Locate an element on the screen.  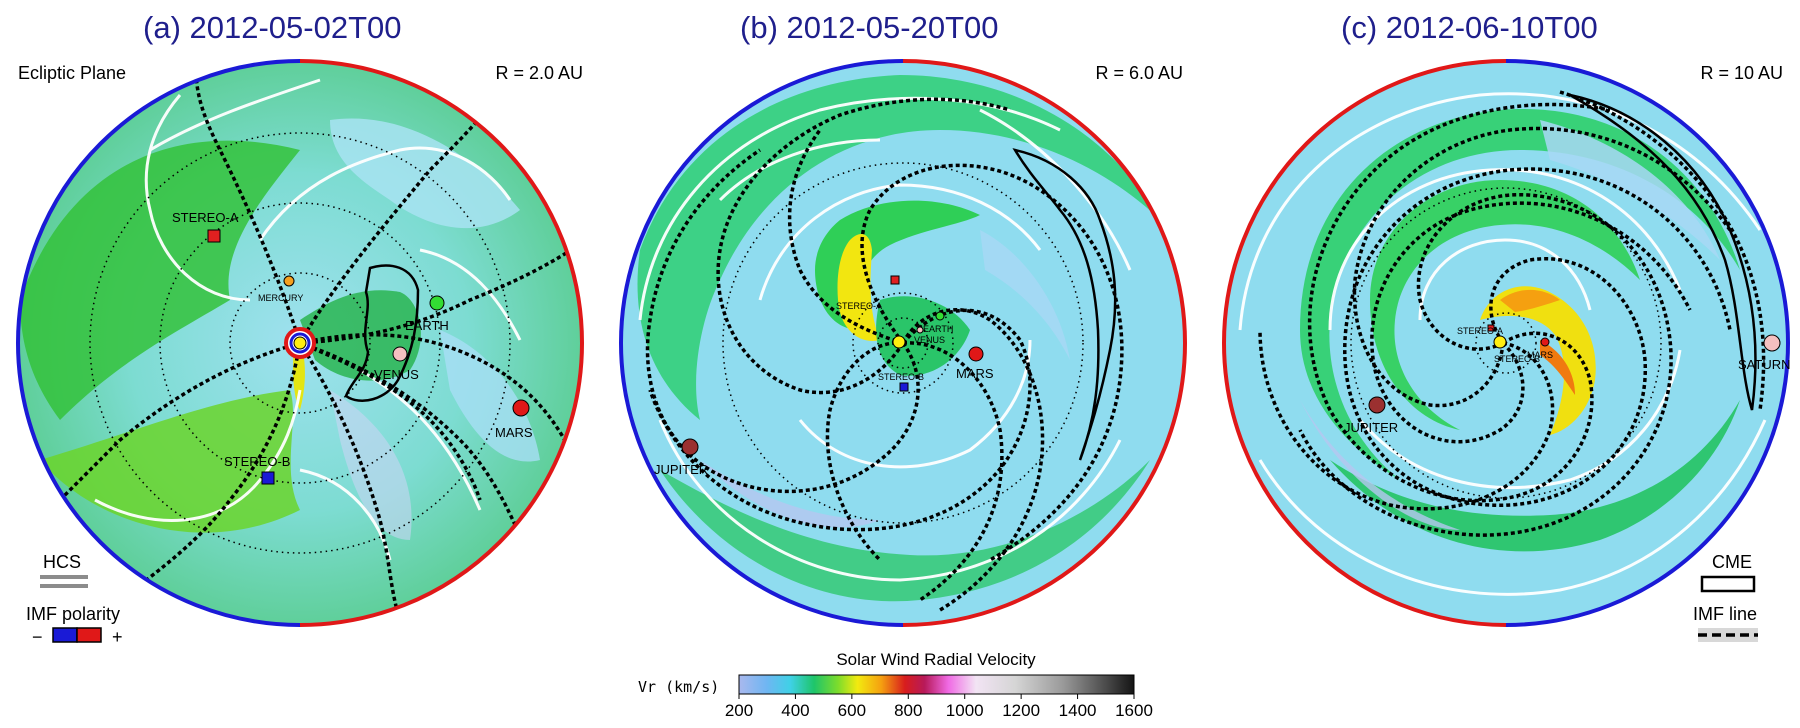
panel-a-stereo-a-marker is located at coordinates (214, 236).